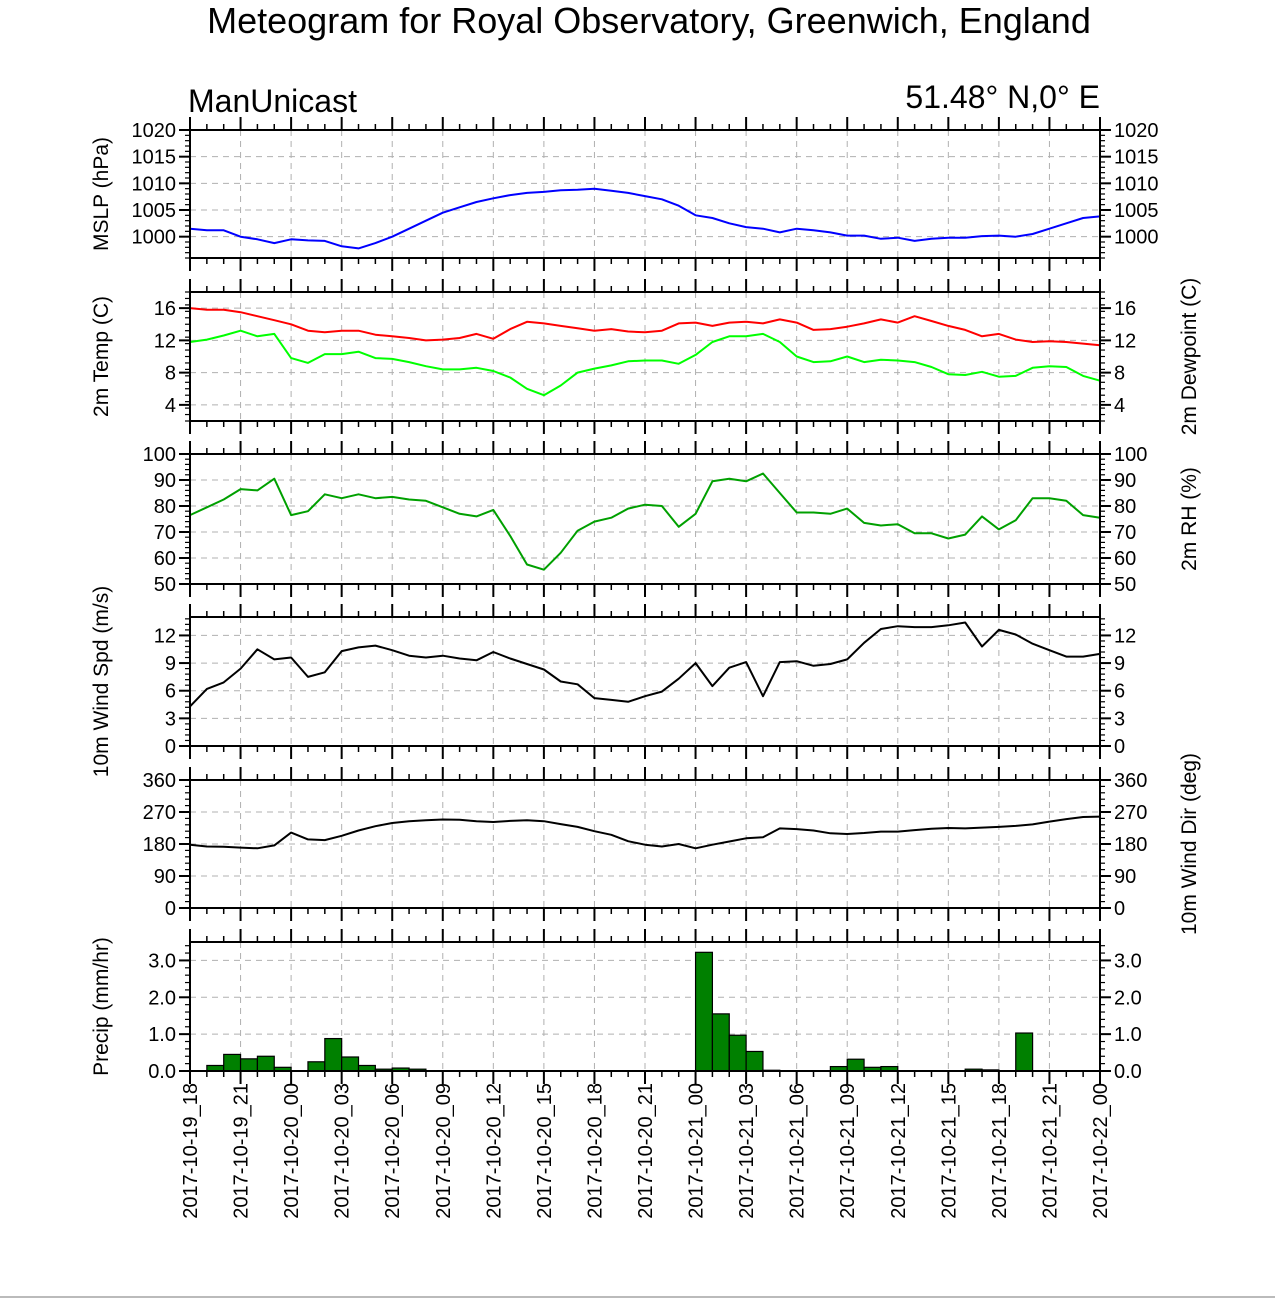 Image resolution: width=1275 pixels, height=1299 pixels. Describe the element at coordinates (159, 455) in the screenshot. I see `y-tick-label-left: 100` at that location.